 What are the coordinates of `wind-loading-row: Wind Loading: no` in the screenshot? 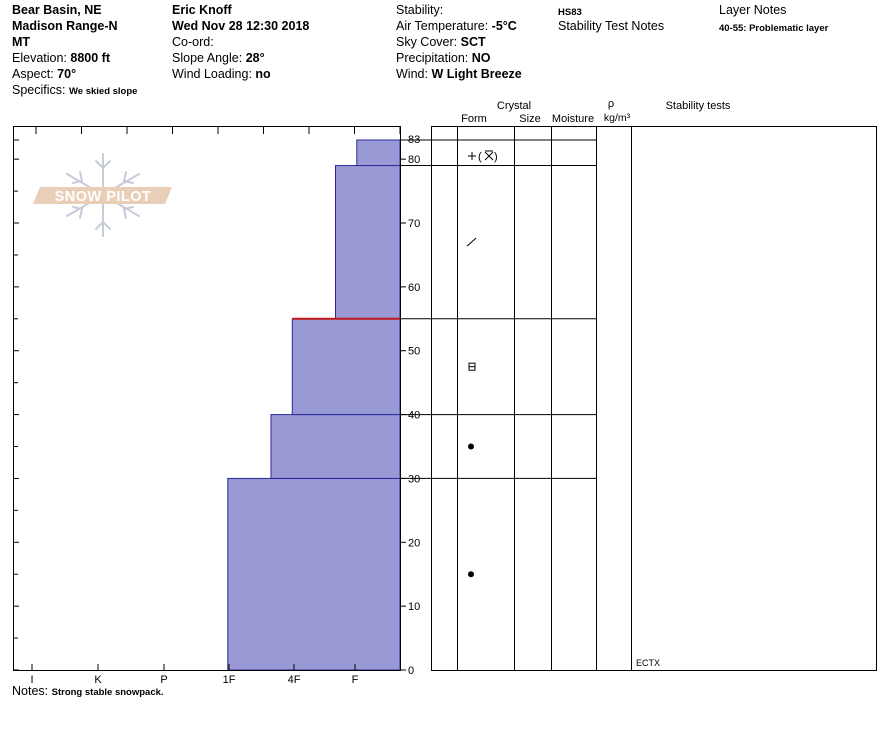 It's located at (221, 74).